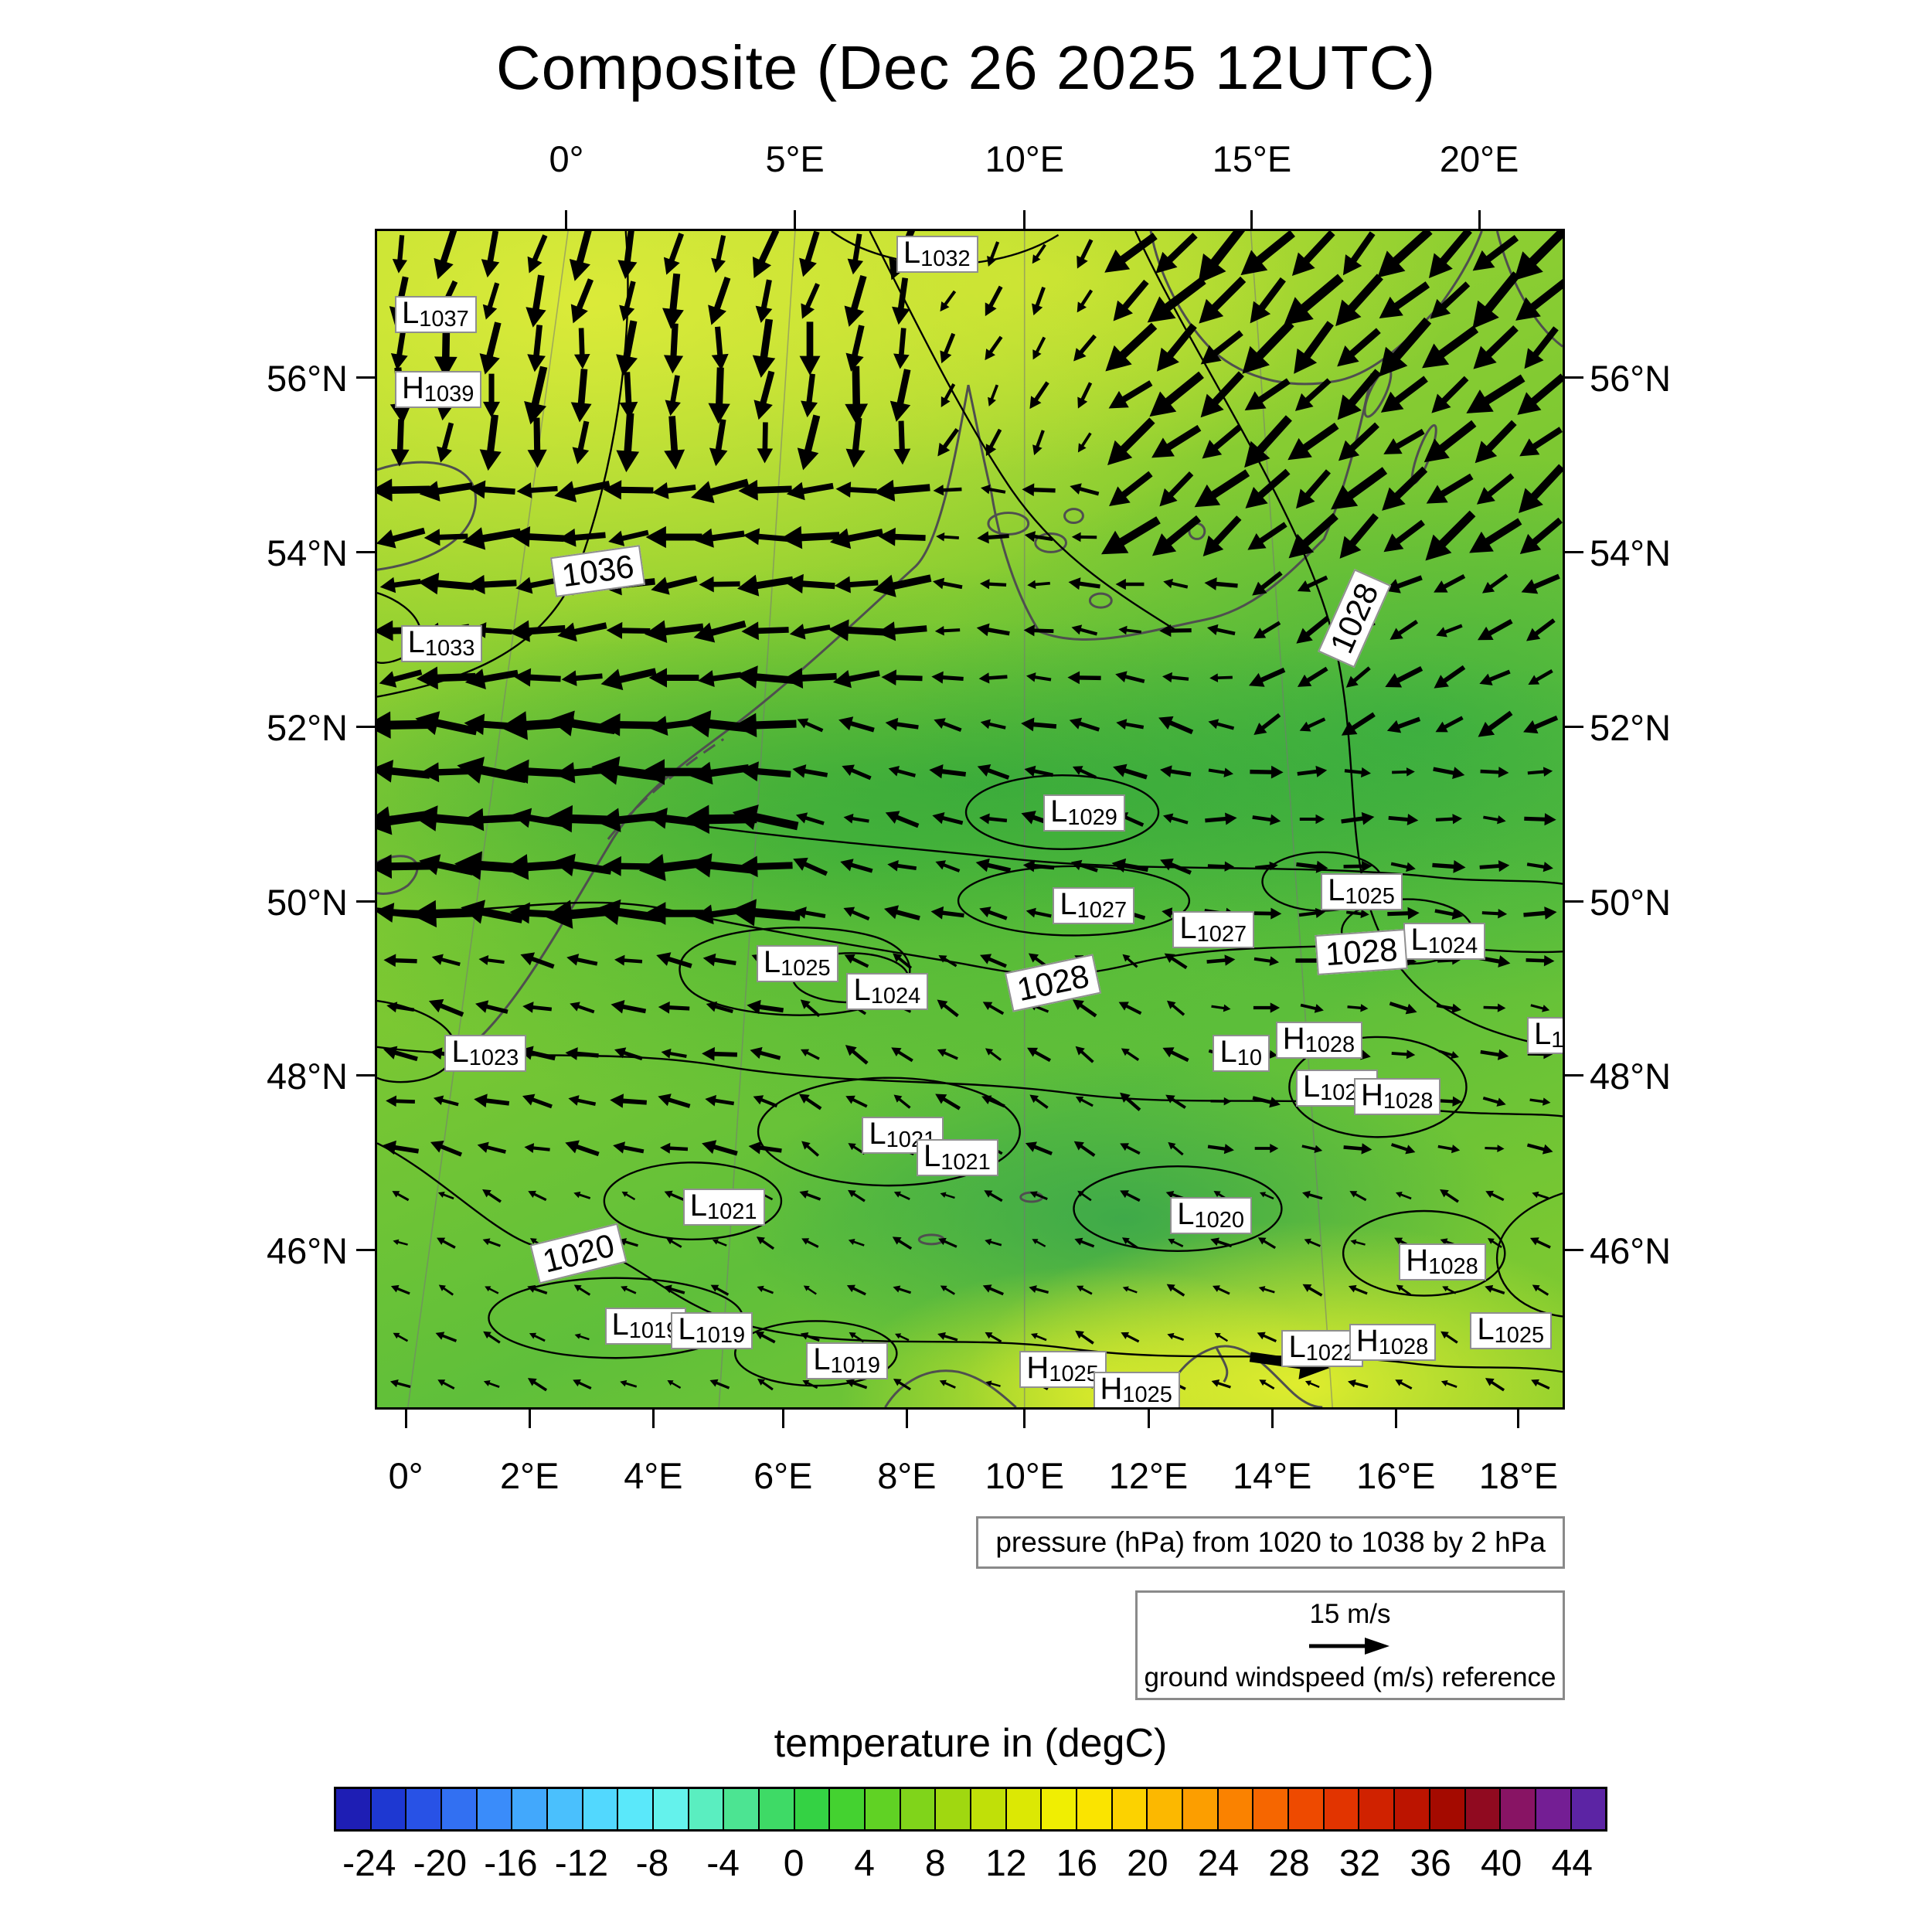 This screenshot has width=1932, height=1932. Describe the element at coordinates (1362, 953) in the screenshot. I see `contour-label: 1028` at that location.